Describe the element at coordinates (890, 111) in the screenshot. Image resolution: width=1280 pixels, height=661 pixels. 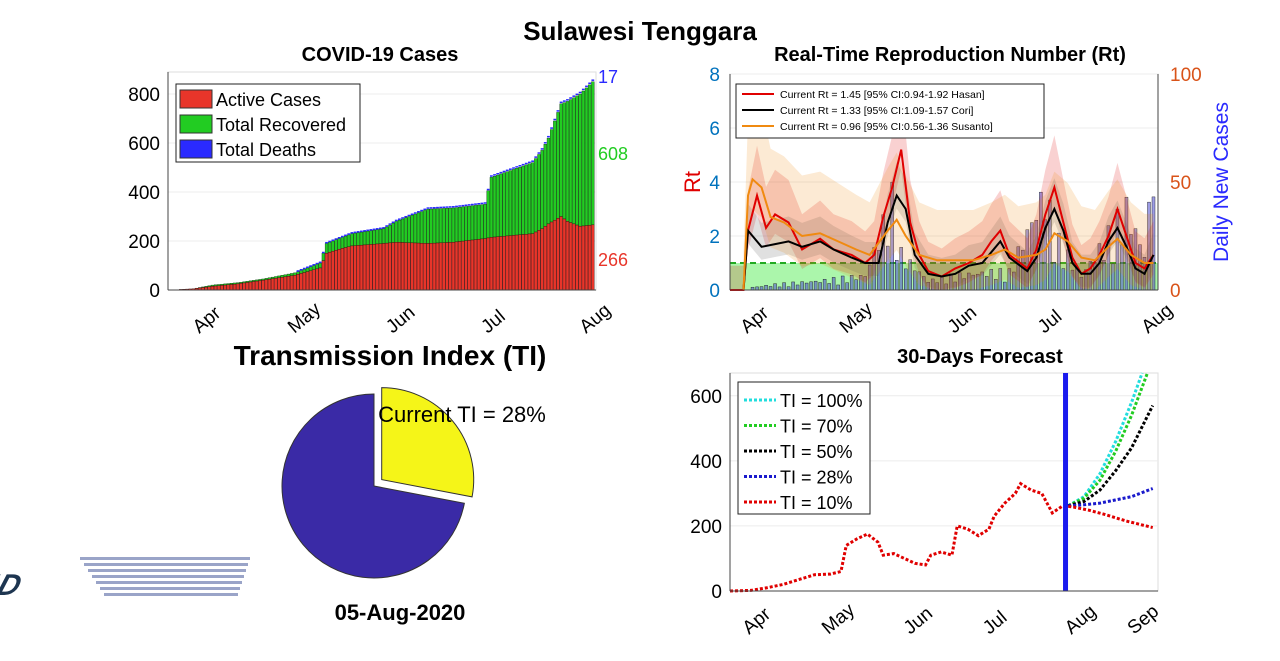
I see `rt-legend-box` at that location.